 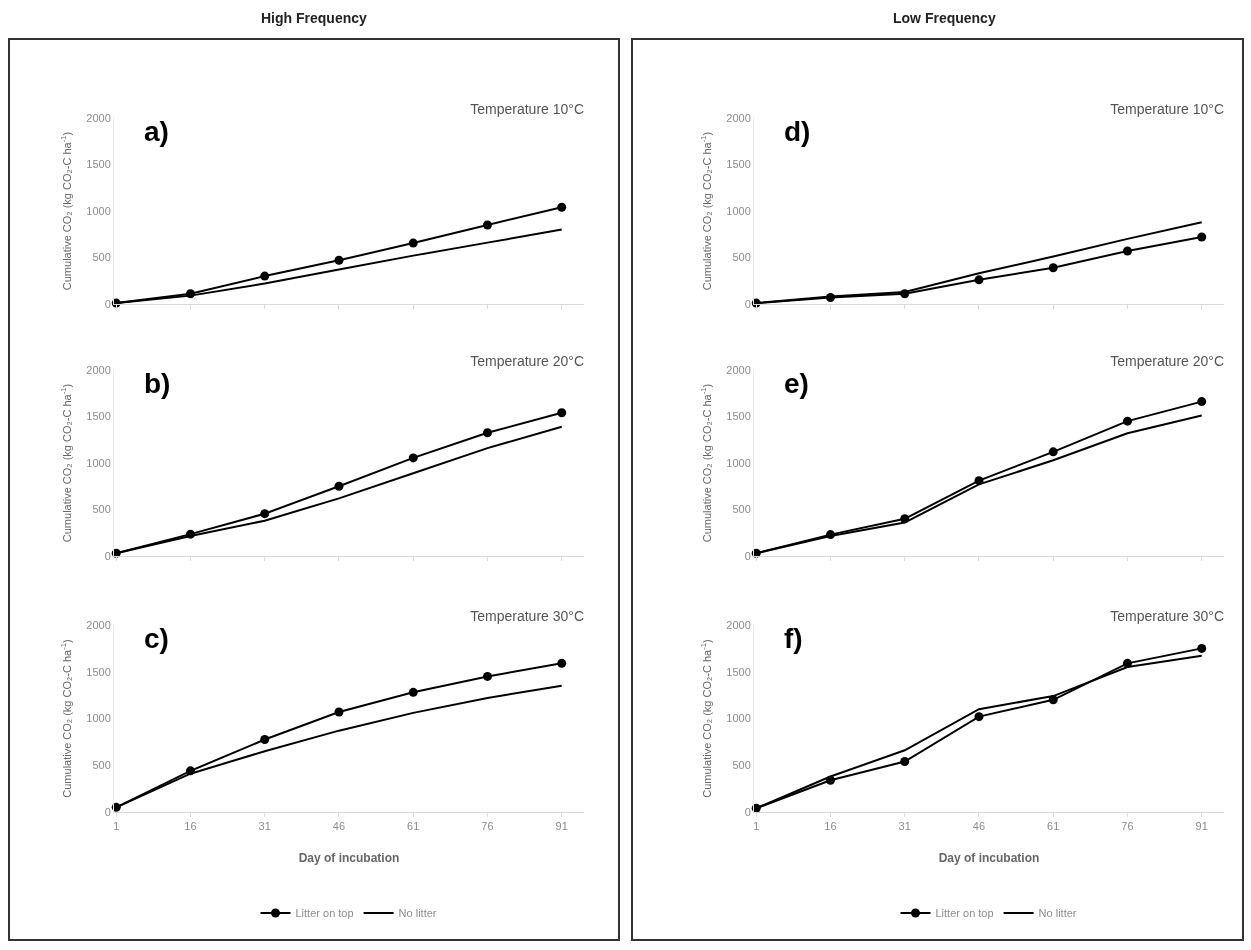 I want to click on chart-subtitle: High Frequency, so click(x=314, y=18).